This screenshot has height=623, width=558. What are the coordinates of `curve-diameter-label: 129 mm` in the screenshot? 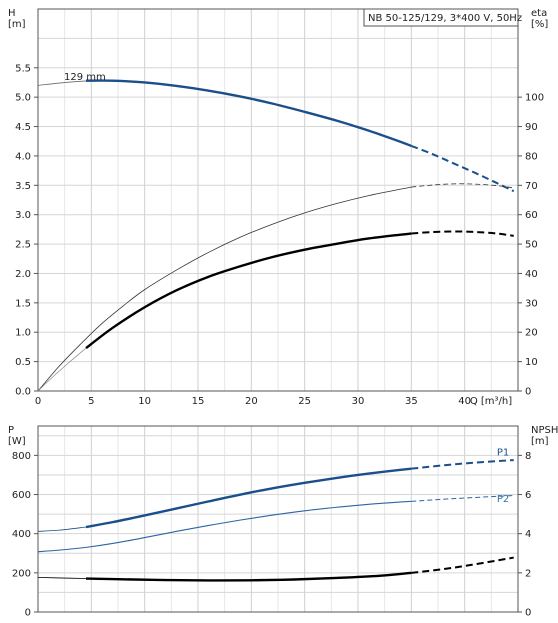 It's located at (85, 77).